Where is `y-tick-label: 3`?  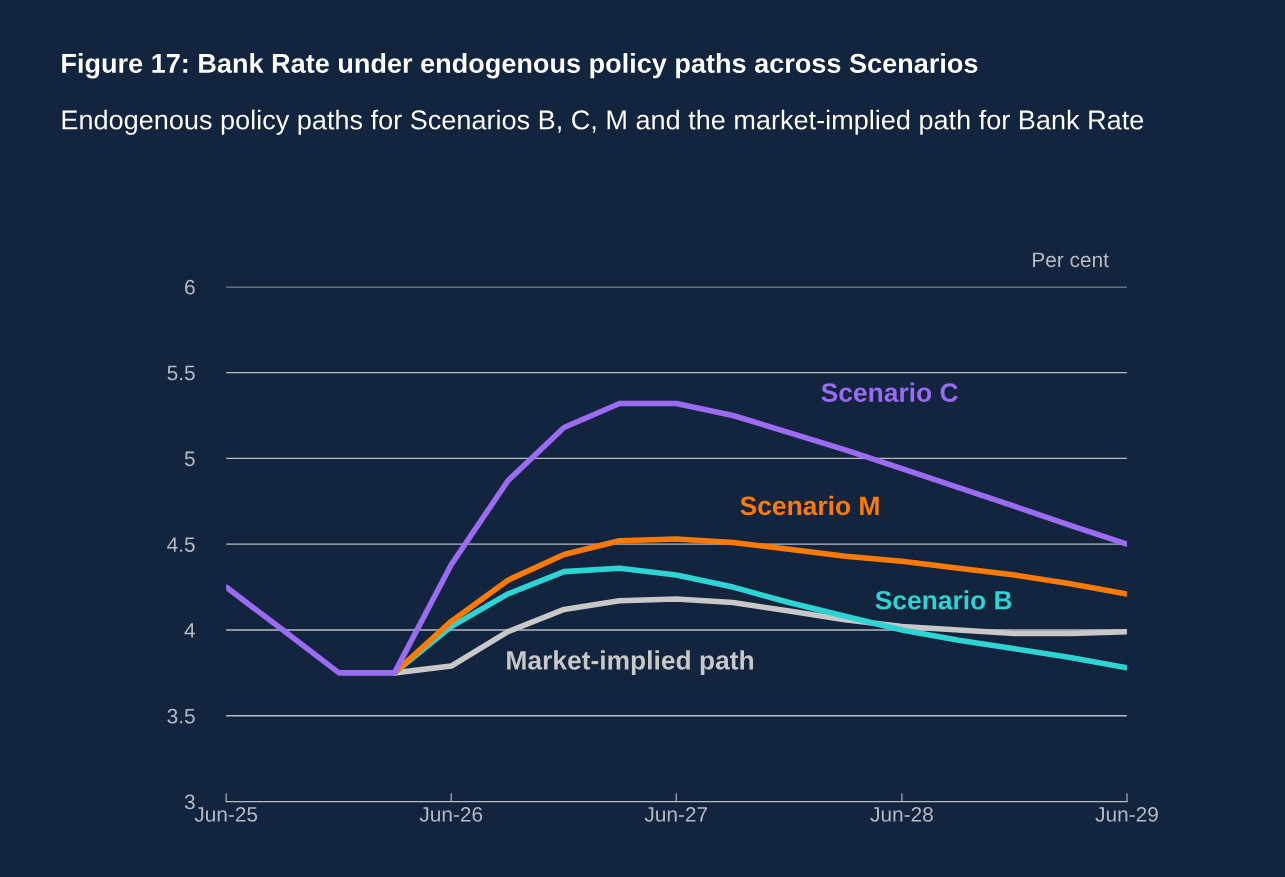 y-tick-label: 3 is located at coordinates (189, 802).